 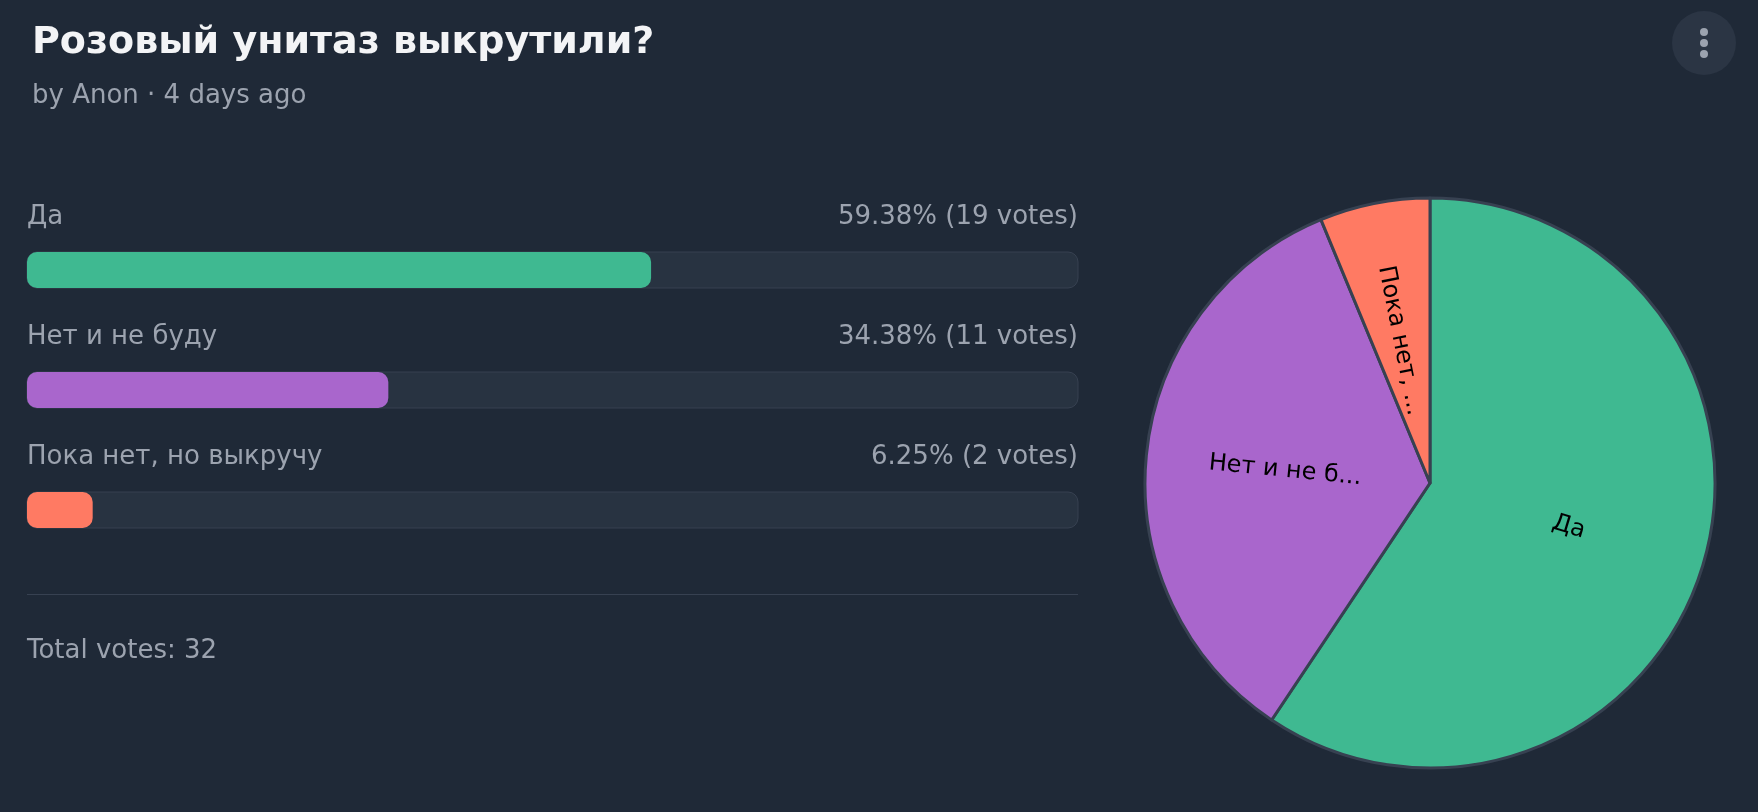 What do you see at coordinates (974, 455) in the screenshot?
I see `data-label: 6.25% (2 votes)` at bounding box center [974, 455].